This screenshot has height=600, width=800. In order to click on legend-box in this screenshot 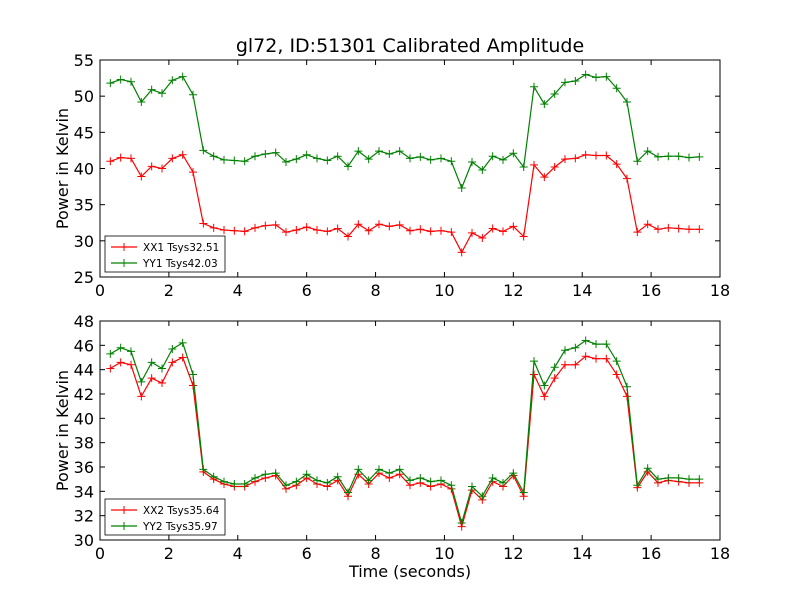, I will do `click(165, 254)`.